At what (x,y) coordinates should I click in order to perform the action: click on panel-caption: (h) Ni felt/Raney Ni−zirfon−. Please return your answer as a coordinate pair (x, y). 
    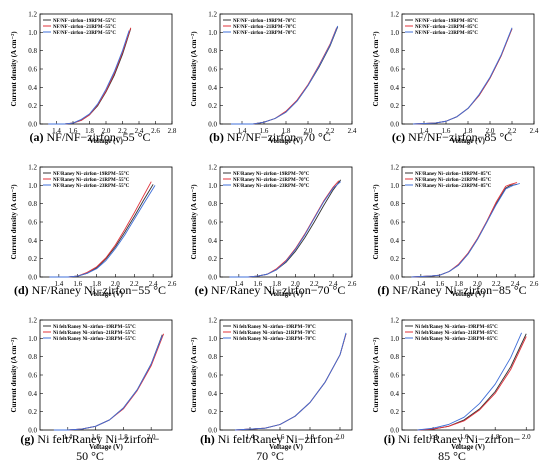
    Looking at the image, I should click on (270, 439).